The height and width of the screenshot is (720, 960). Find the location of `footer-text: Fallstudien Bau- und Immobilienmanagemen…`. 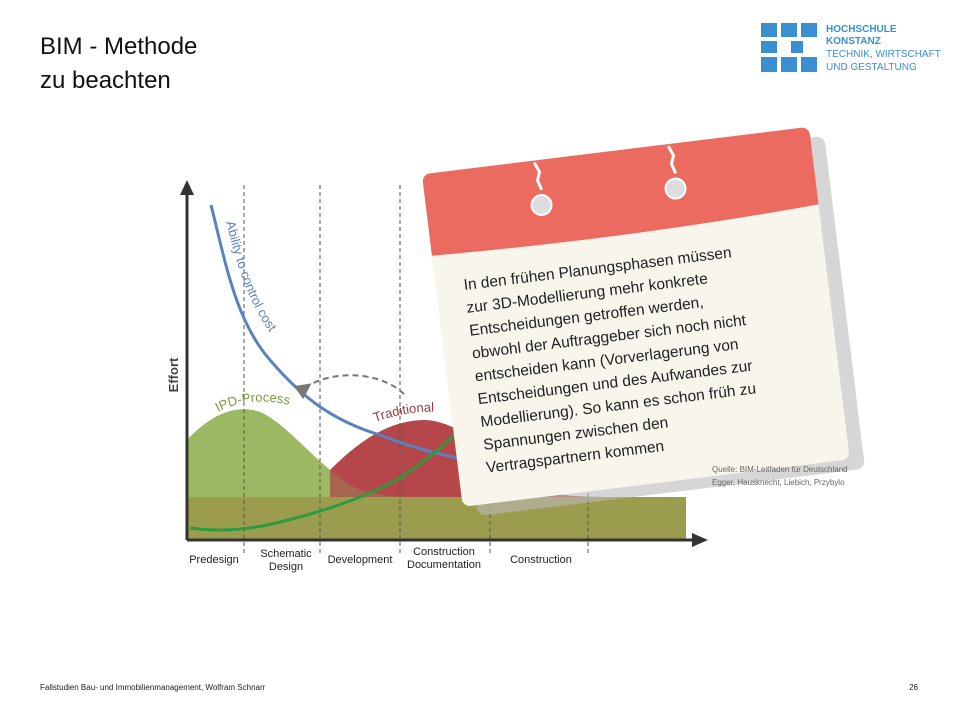

footer-text: Fallstudien Bau- und Immobilienmanagemen… is located at coordinates (153, 687).